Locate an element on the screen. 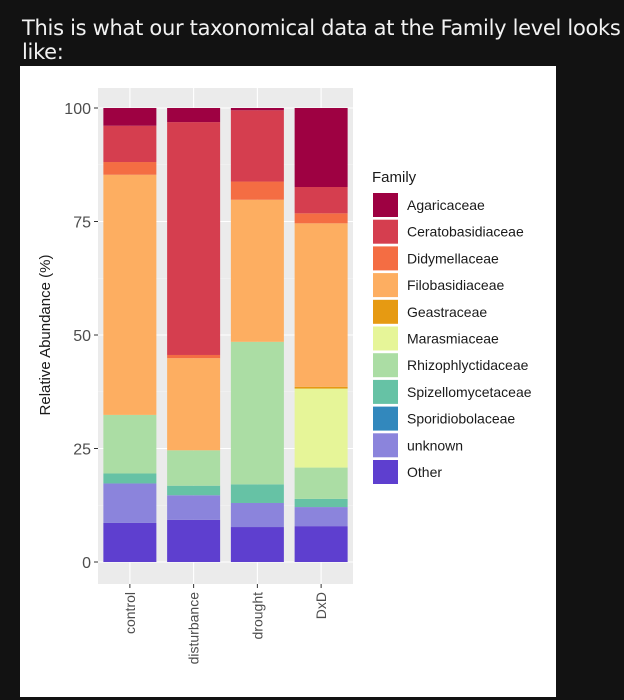 The height and width of the screenshot is (700, 624). bar-segment-DxD-didymellaceae is located at coordinates (321, 218).